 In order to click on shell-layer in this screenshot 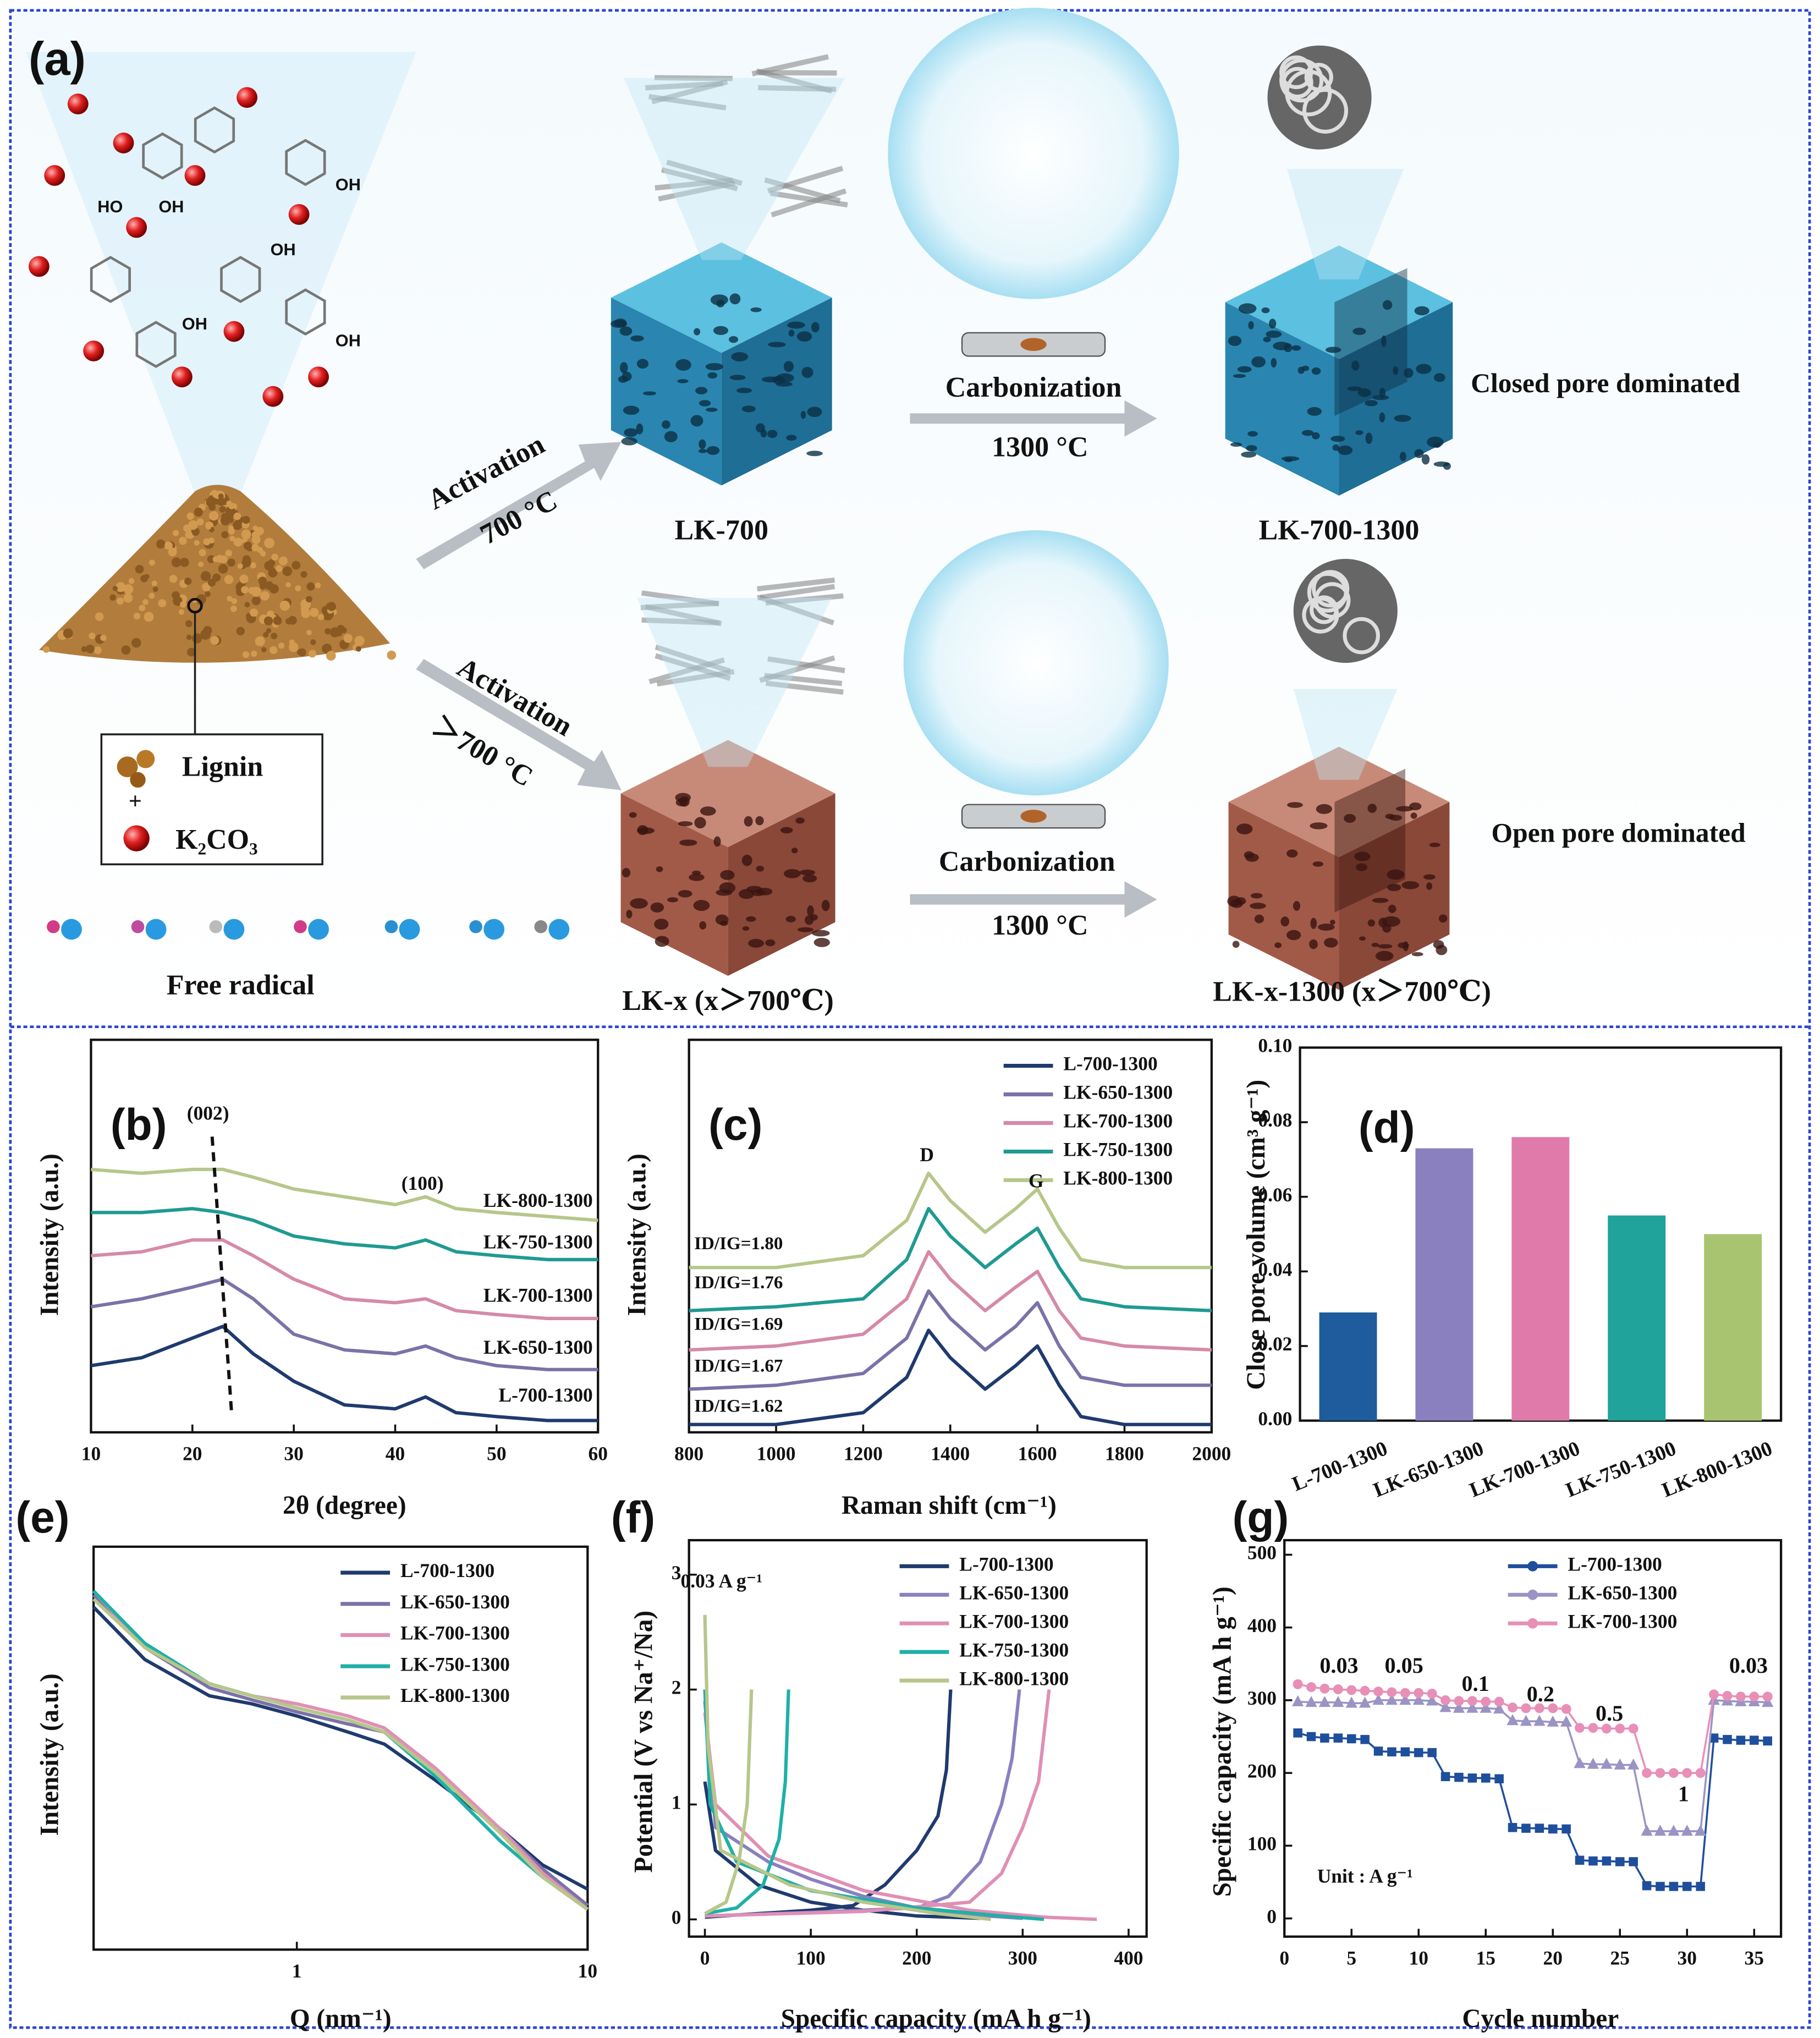, I will do `click(1331, 589)`.